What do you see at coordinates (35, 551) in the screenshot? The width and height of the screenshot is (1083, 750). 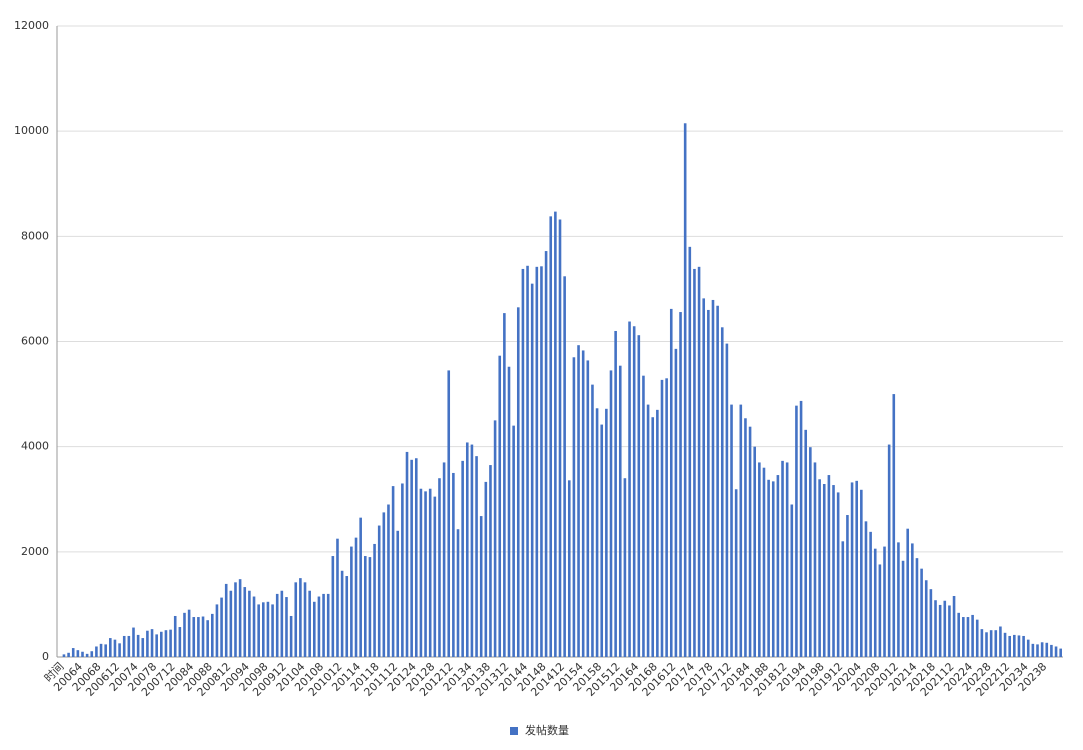 I see `y-tick-label: 2000` at bounding box center [35, 551].